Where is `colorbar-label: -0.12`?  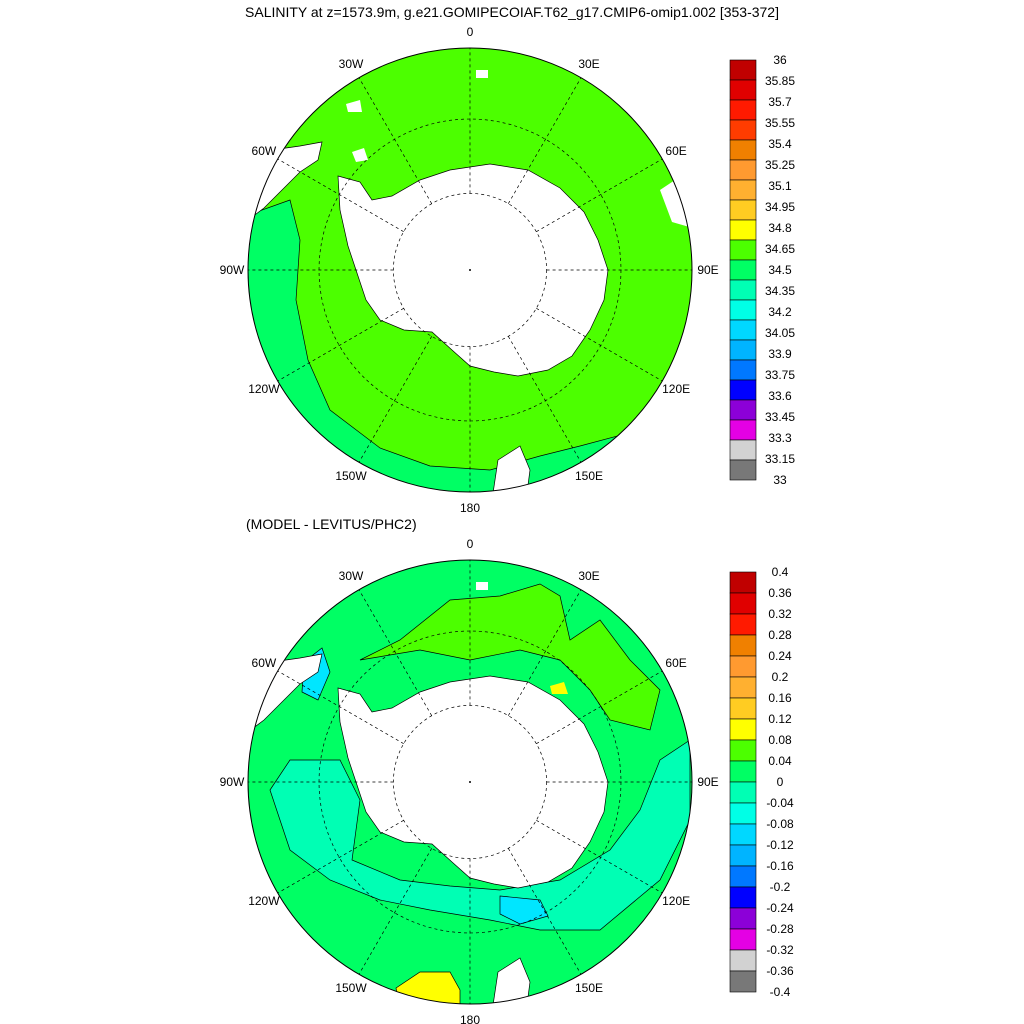
colorbar-label: -0.12 is located at coordinates (780, 845).